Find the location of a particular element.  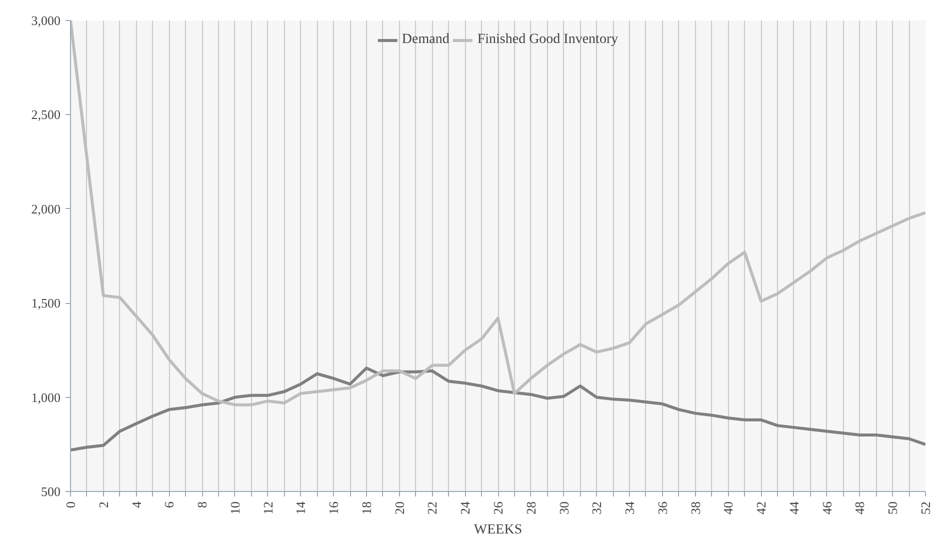

x-tick-label: 48 is located at coordinates (860, 508).